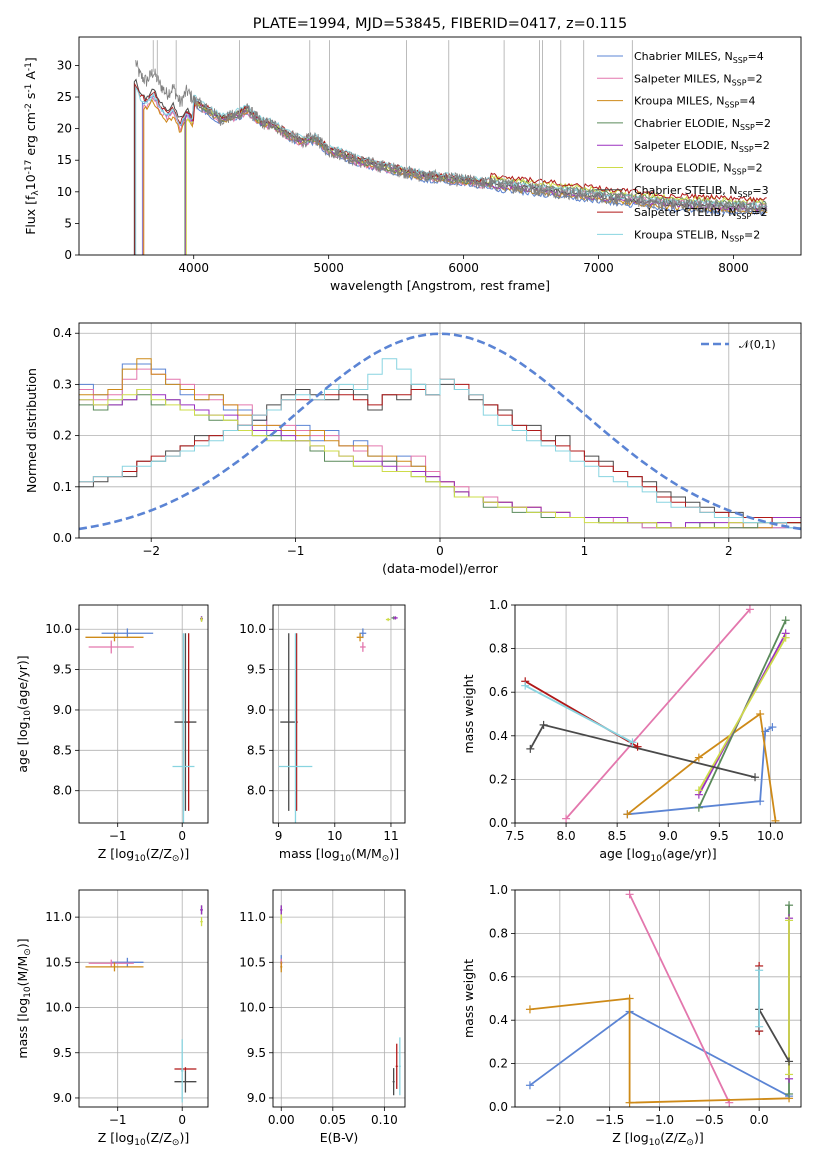 This screenshot has height=1170, width=819. I want to click on mass-vs-Z-plot-area, so click(144, 1004).